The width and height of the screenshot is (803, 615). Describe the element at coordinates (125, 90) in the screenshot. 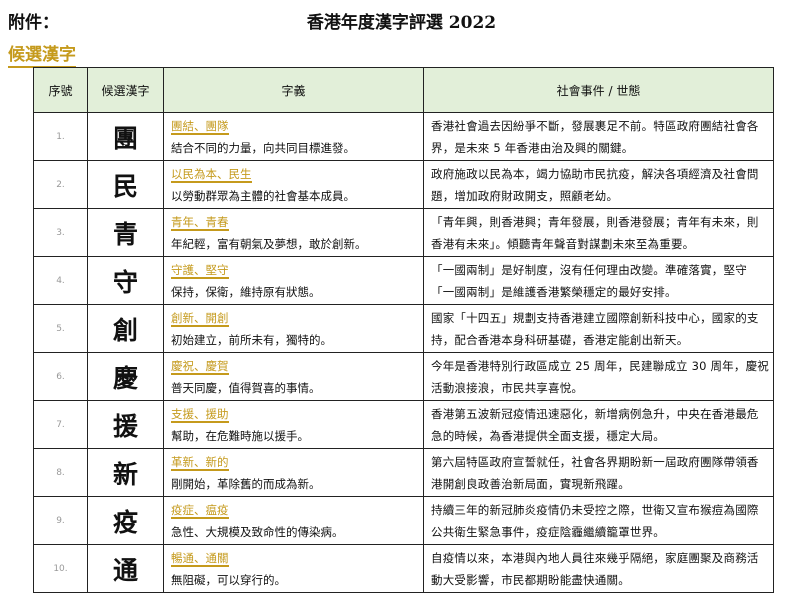

I see `column-header-character: 候選漢字` at that location.